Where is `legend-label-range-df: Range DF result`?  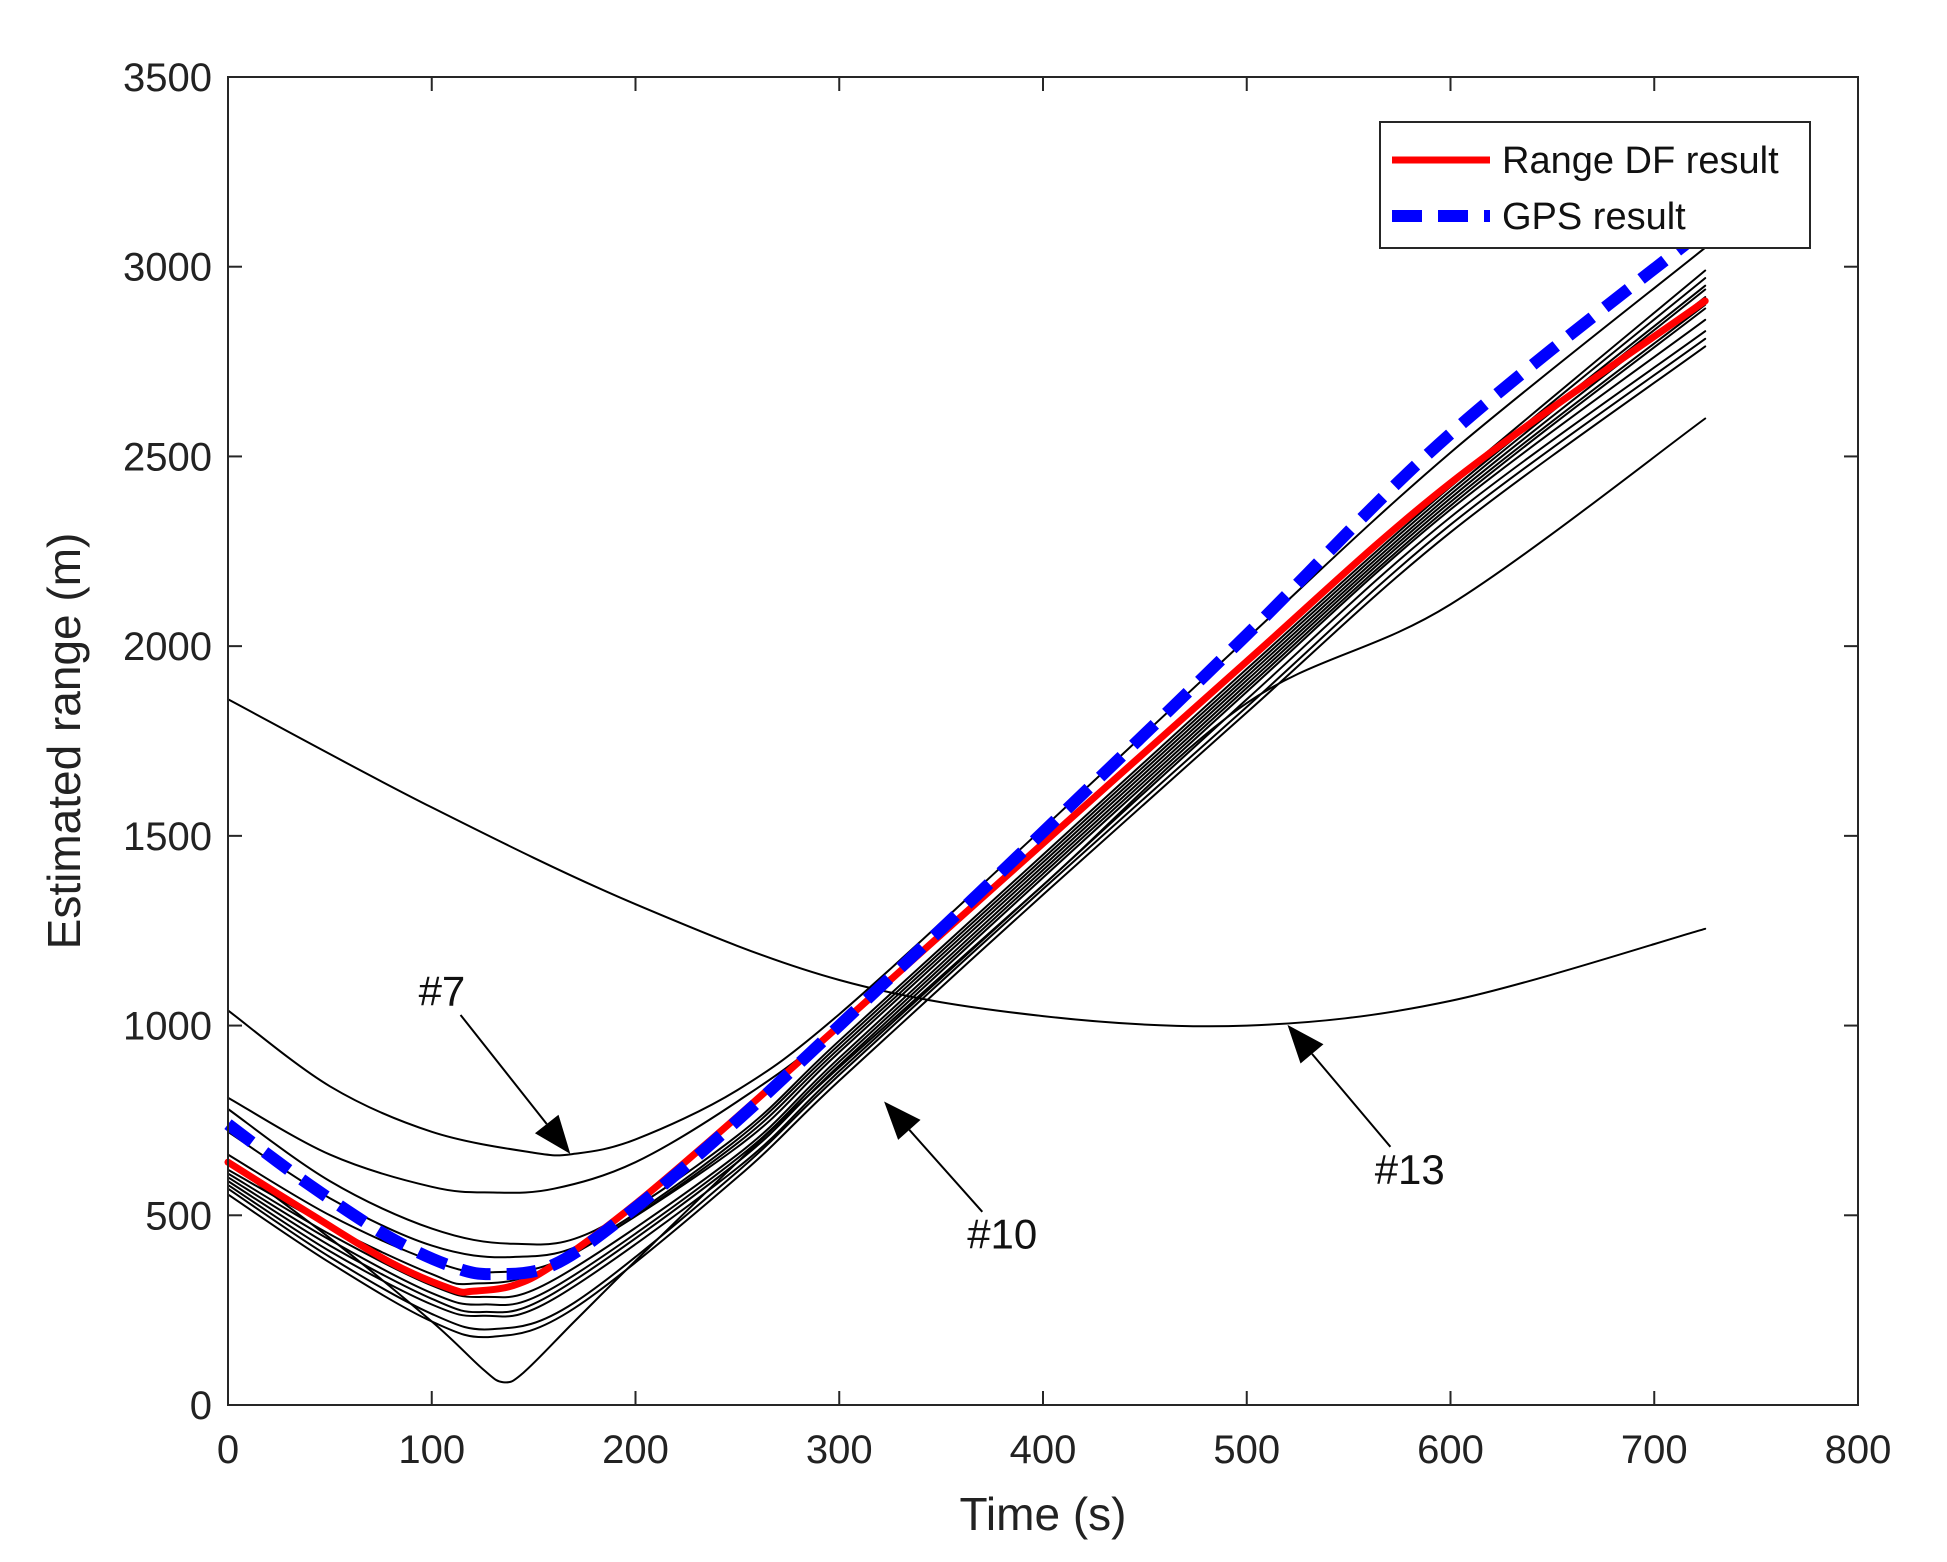
legend-label-range-df: Range DF result is located at coordinates (1640, 161).